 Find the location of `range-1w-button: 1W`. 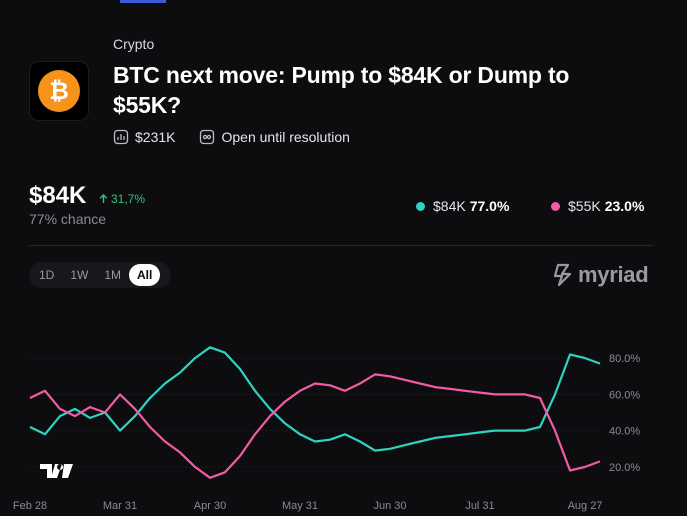

range-1w-button: 1W is located at coordinates (79, 275).